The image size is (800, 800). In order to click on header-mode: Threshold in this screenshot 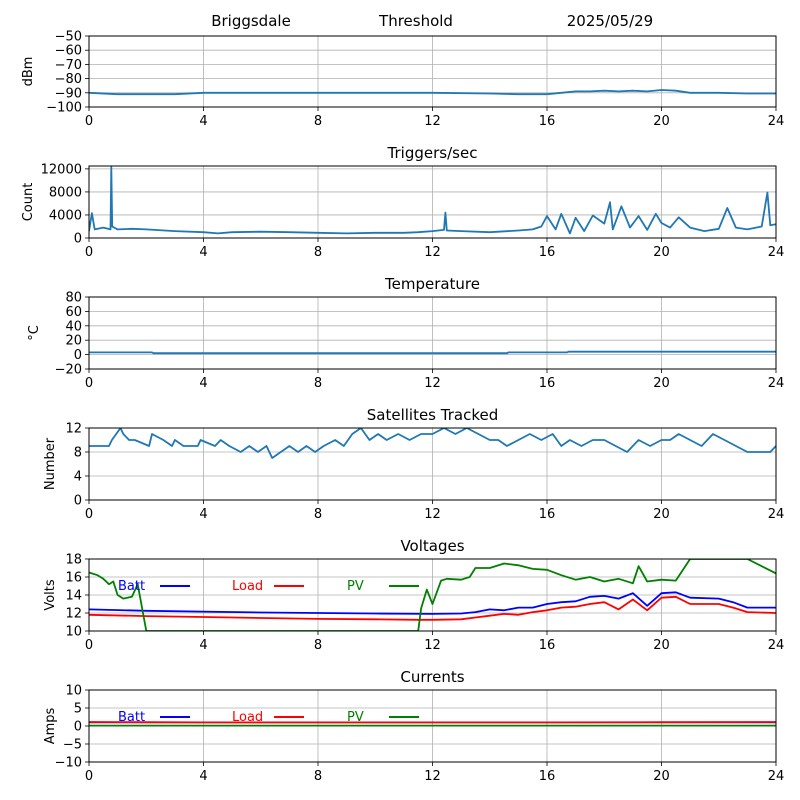, I will do `click(415, 21)`.